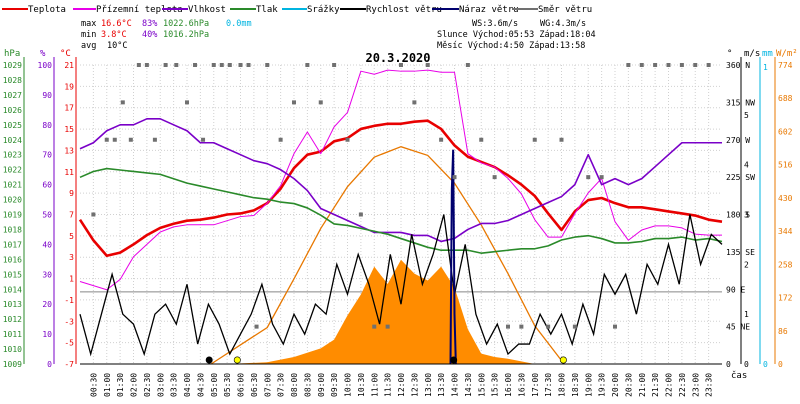 This screenshot has width=800, height=404. What do you see at coordinates (69, 364) in the screenshot?
I see `temp-tick-label: -7` at bounding box center [69, 364].